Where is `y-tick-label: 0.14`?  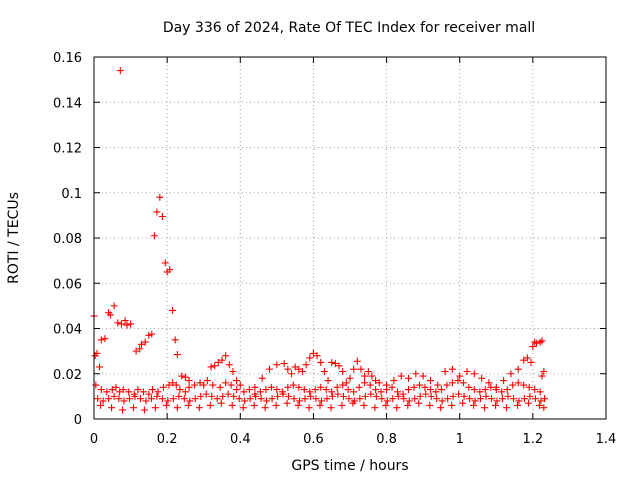
y-tick-label: 0.14 is located at coordinates (67, 103).